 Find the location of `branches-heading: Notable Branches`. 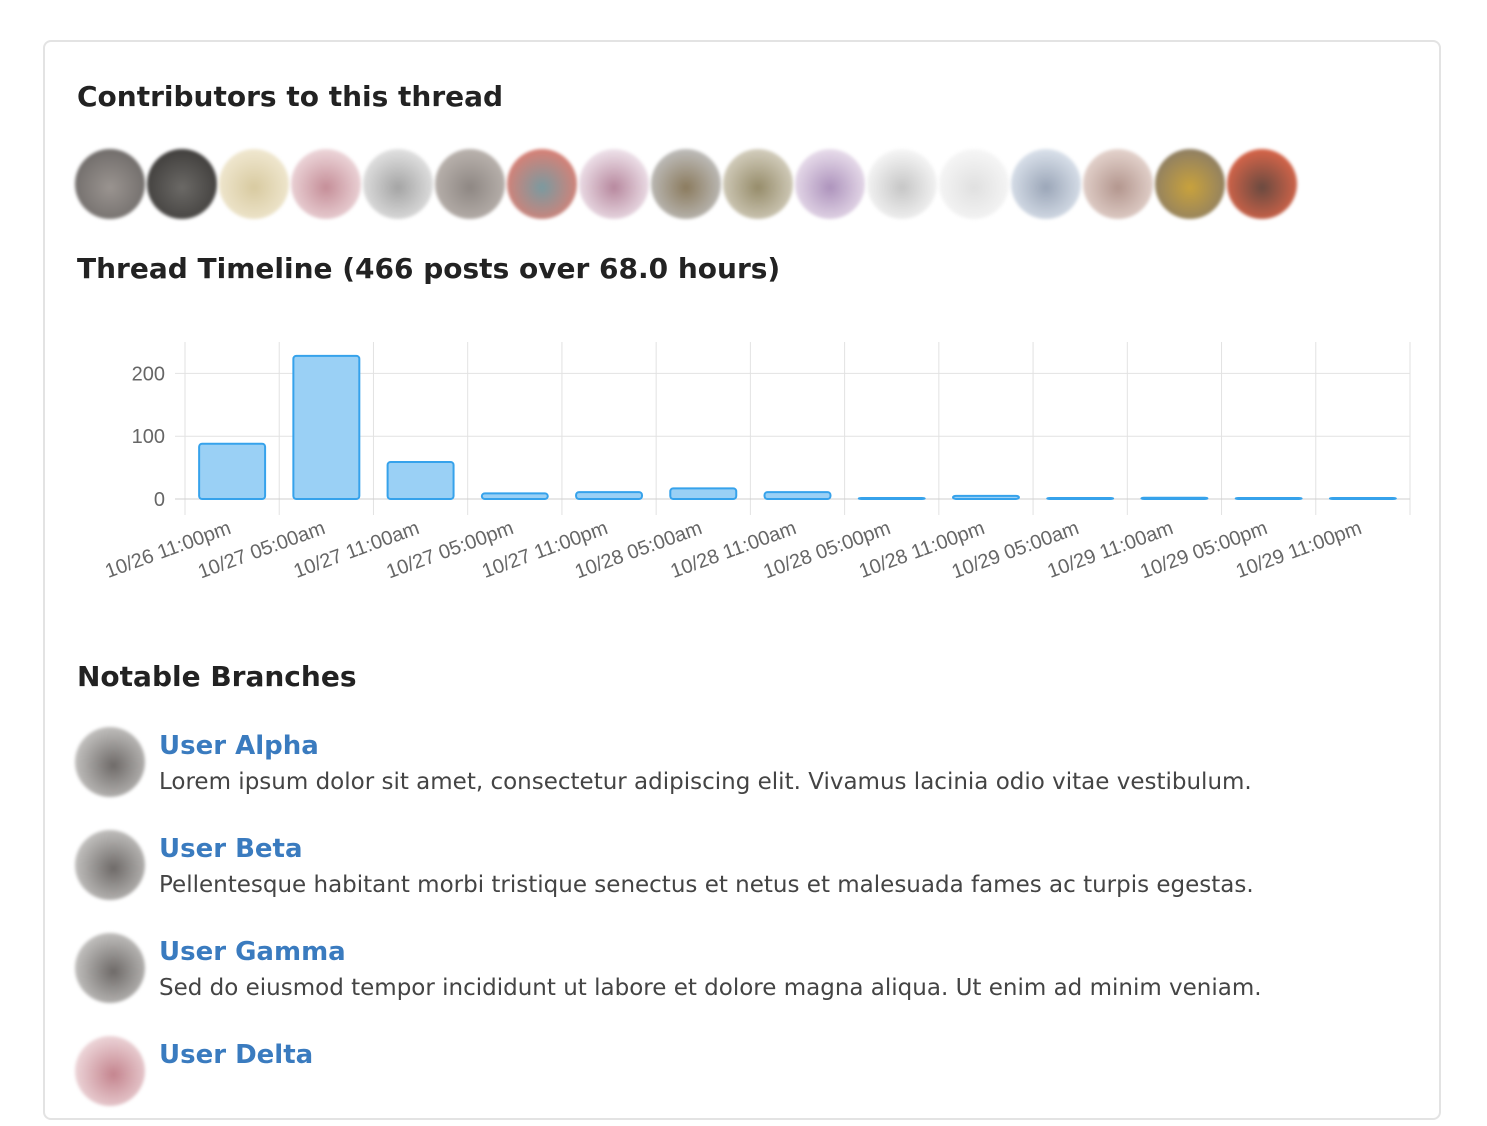

branches-heading: Notable Branches is located at coordinates (217, 676).